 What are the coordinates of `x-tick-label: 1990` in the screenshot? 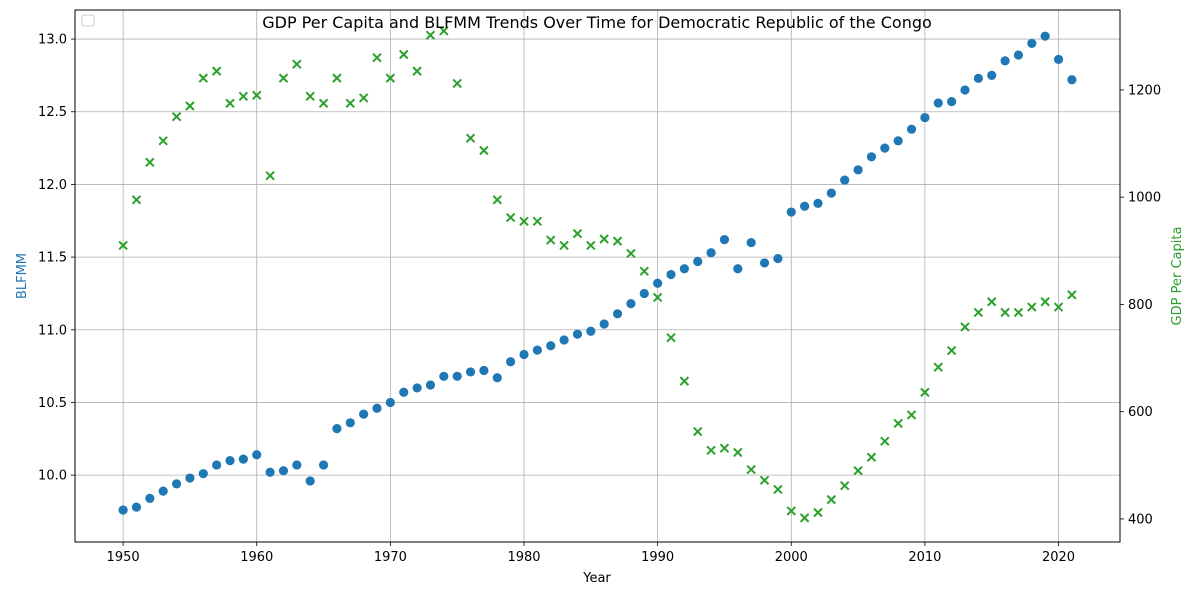 It's located at (657, 557).